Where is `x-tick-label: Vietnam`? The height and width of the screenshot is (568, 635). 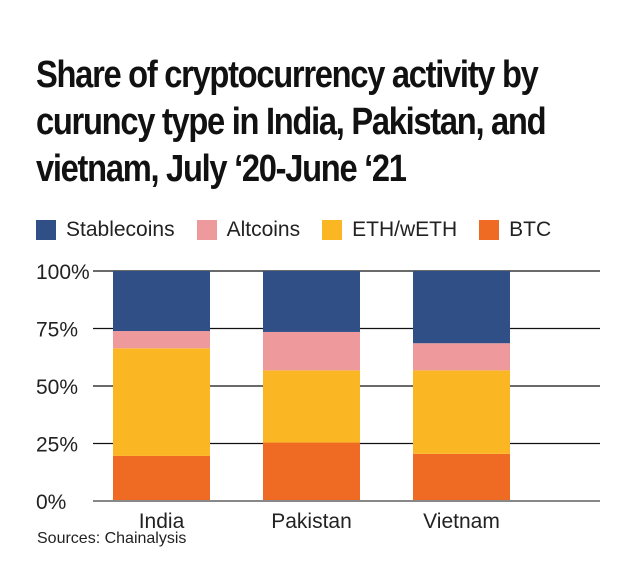
x-tick-label: Vietnam is located at coordinates (461, 521).